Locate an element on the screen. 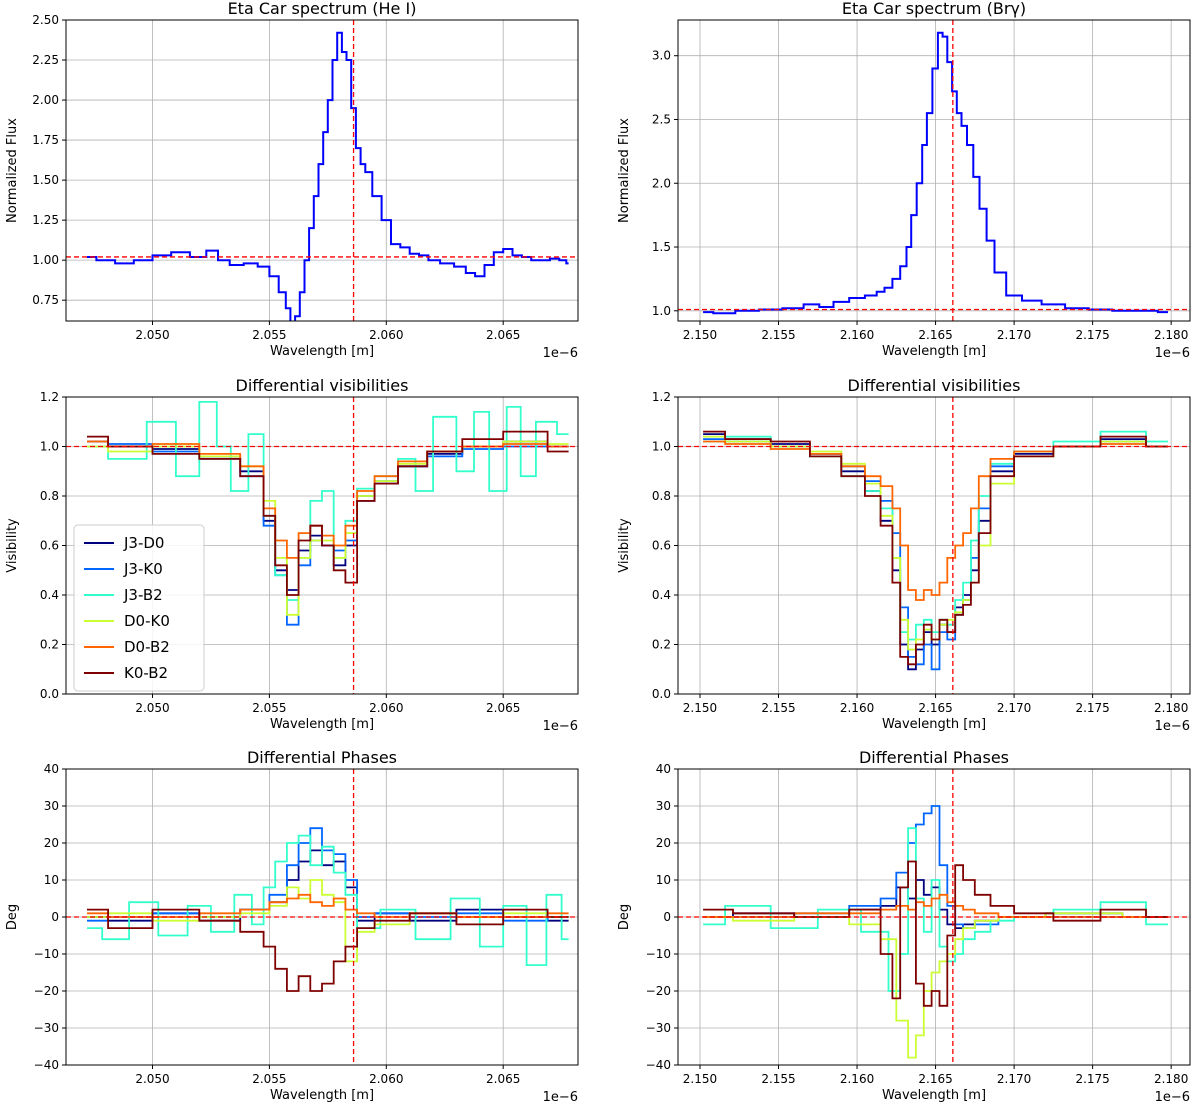 This screenshot has height=1113, width=1200. p-brg-vis-xtick-label: 2.180 is located at coordinates (1171, 708).